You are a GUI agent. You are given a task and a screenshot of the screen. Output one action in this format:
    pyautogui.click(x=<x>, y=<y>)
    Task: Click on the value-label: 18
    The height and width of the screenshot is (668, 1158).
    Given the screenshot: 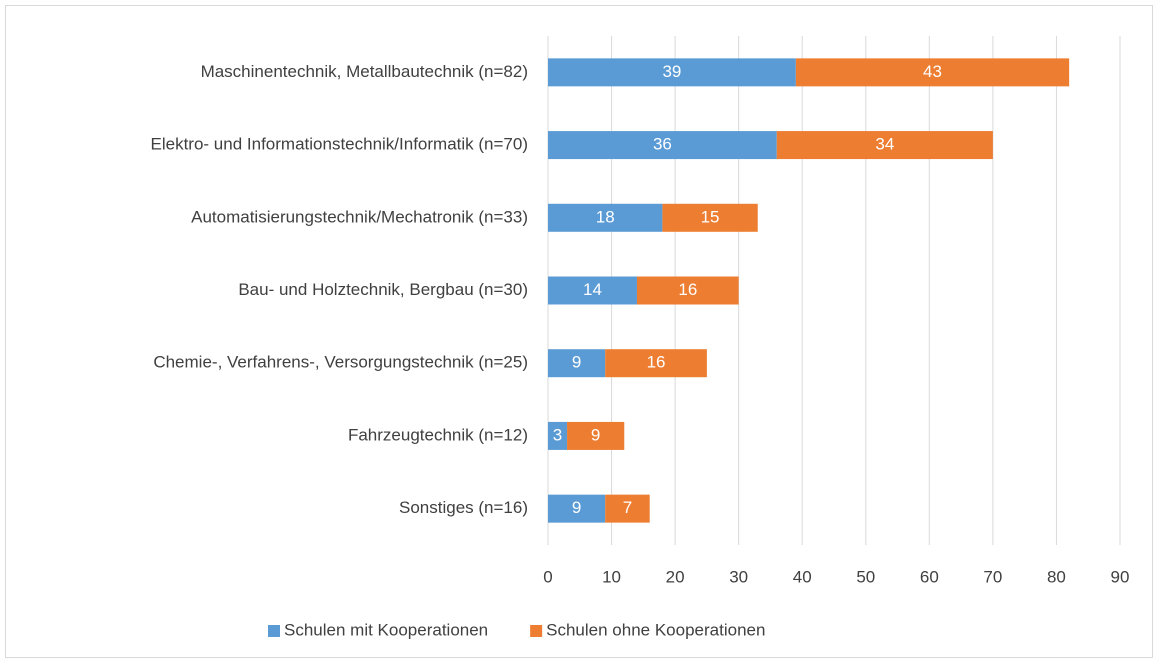 What is the action you would take?
    pyautogui.click(x=605, y=216)
    